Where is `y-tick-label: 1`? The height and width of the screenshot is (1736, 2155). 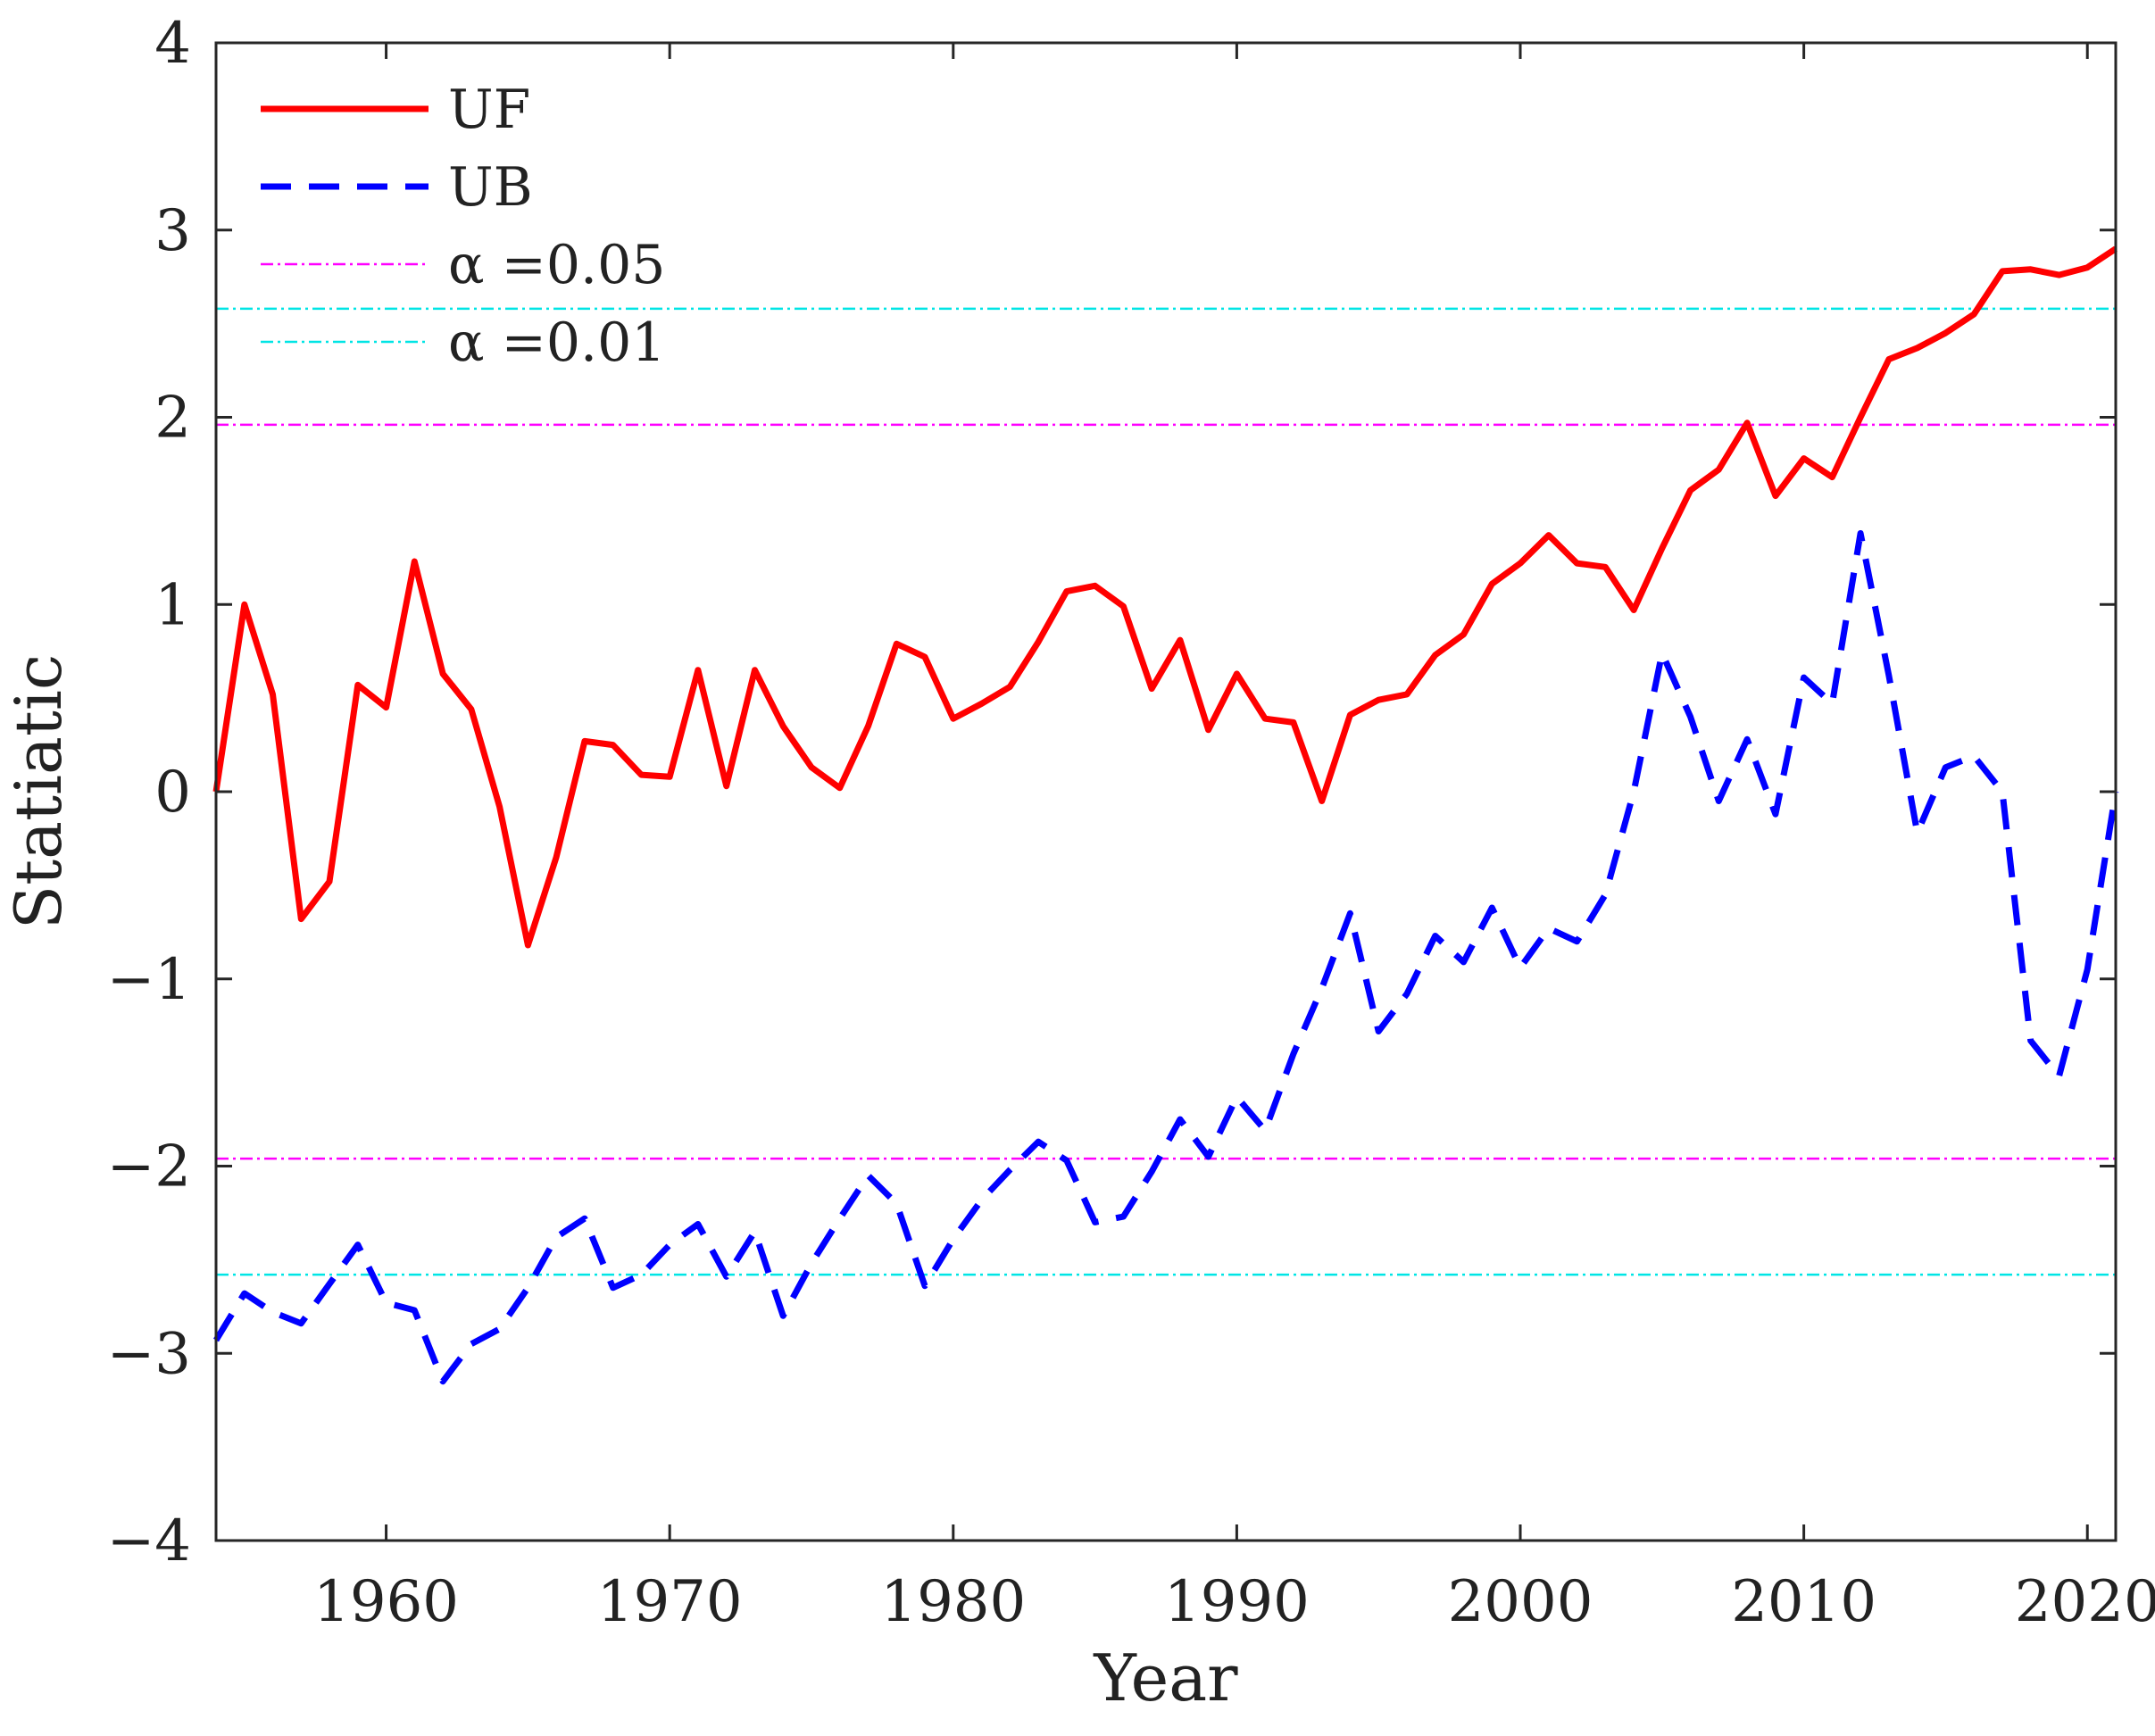
y-tick-label: 1 is located at coordinates (172, 605).